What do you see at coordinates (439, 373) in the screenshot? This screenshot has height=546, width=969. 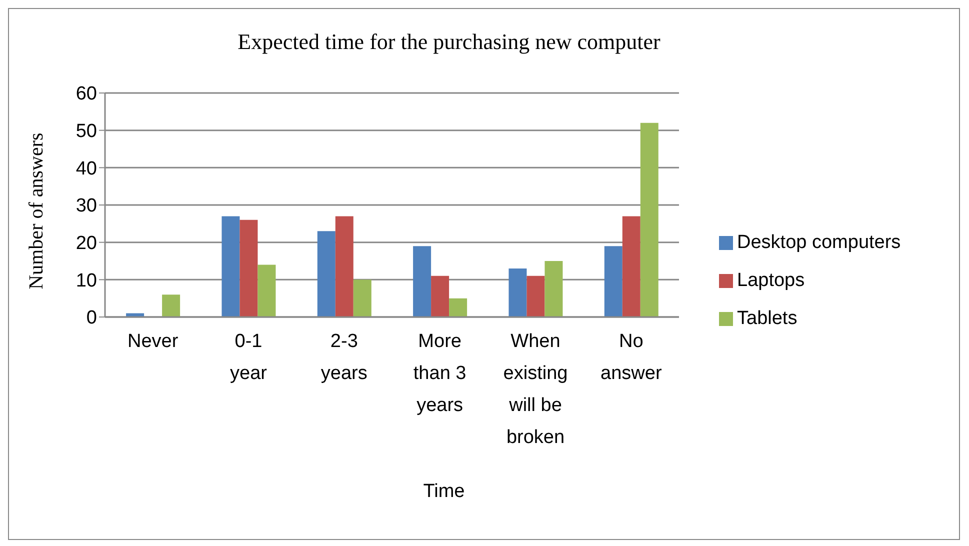 I see `x-tick-label: More than 3 years` at bounding box center [439, 373].